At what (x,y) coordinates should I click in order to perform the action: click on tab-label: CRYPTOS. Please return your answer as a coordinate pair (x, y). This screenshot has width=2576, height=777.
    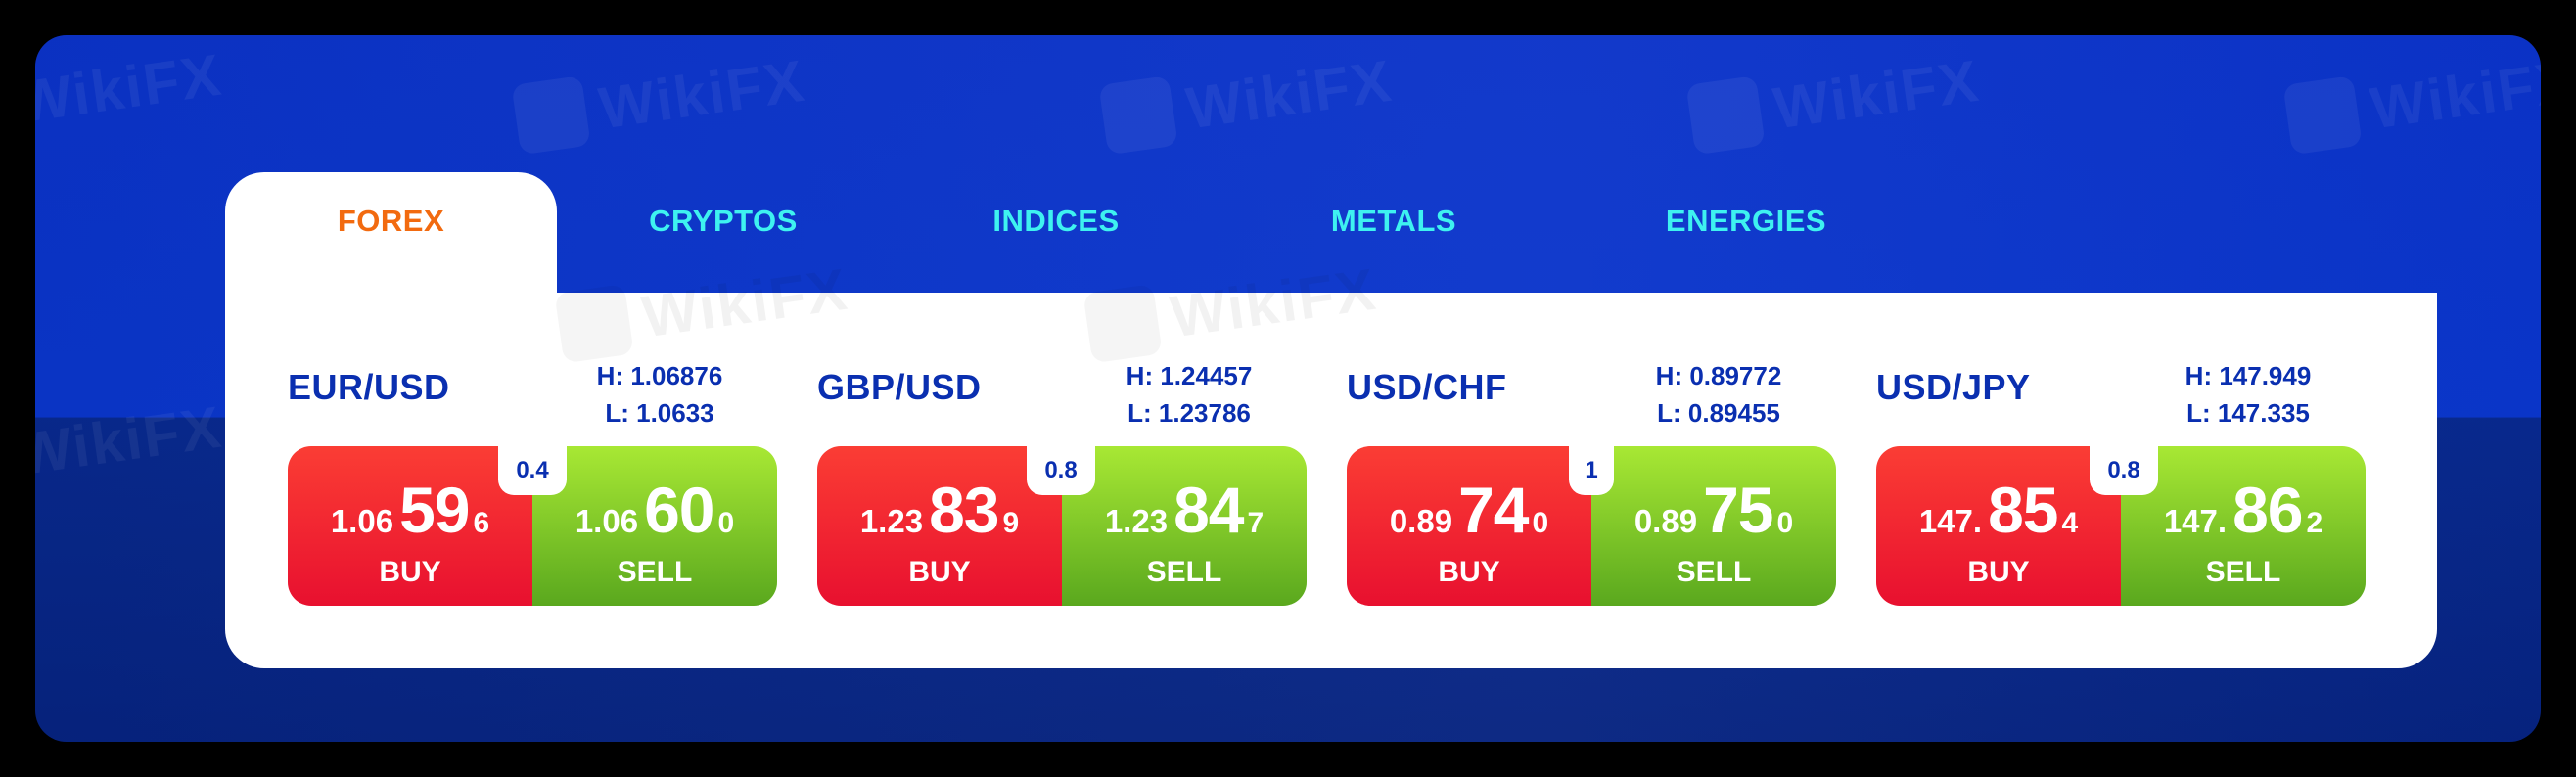
    Looking at the image, I should click on (723, 221).